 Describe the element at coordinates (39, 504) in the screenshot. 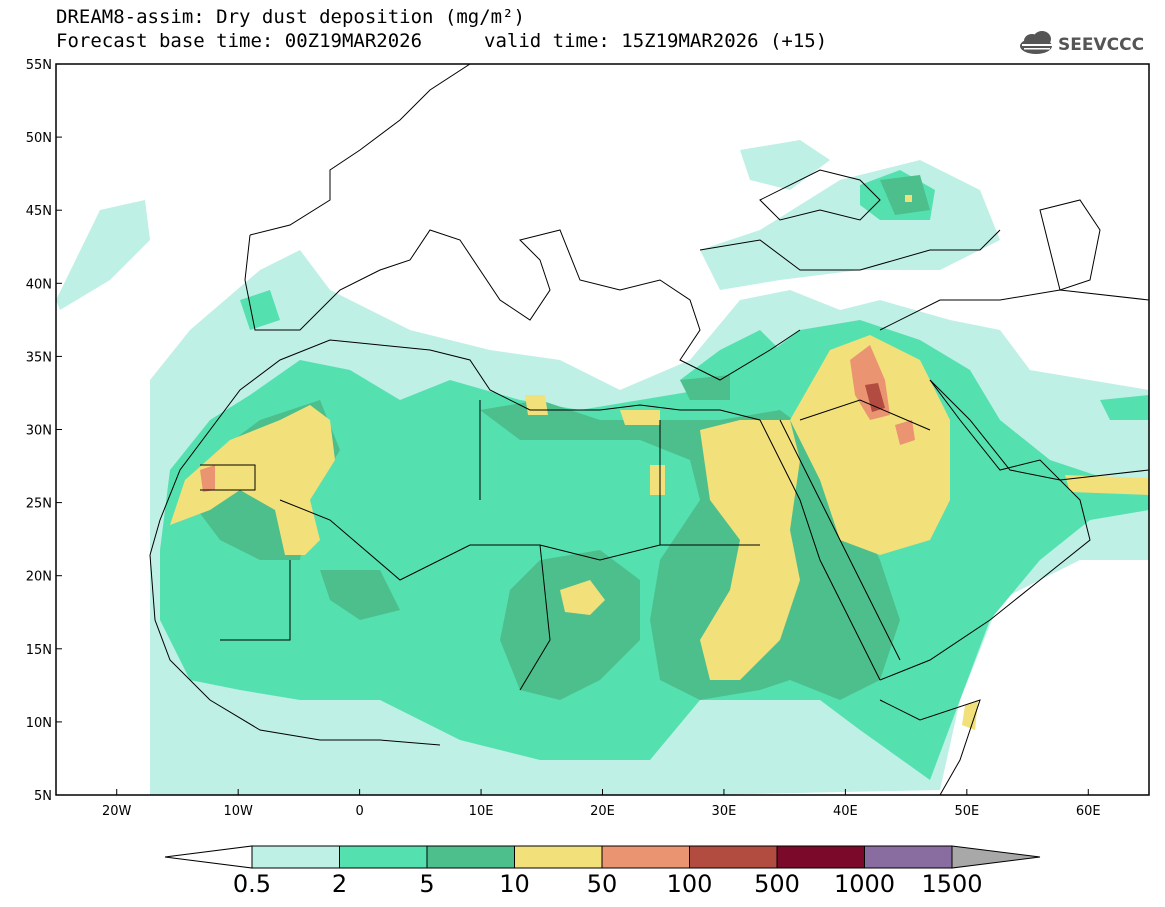

I see `lat-tick-label: 25N` at that location.